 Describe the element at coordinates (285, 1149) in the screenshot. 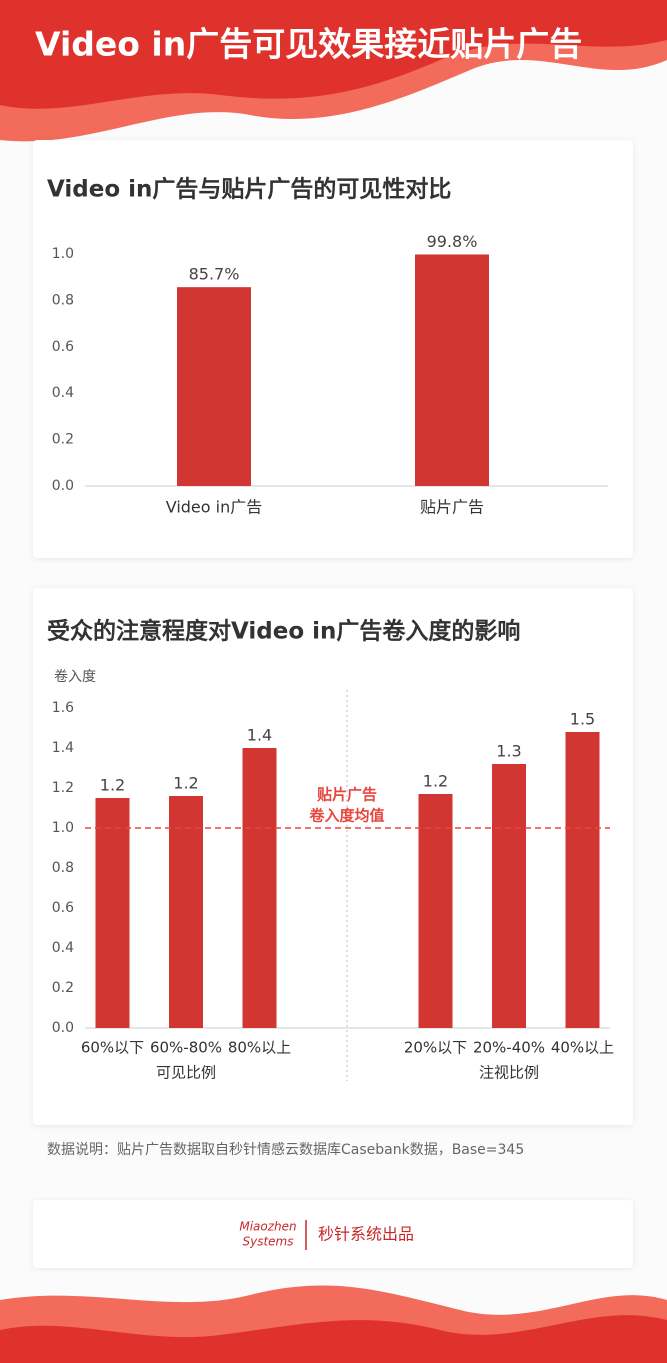

I see `note: 数据说明：贴片广告数据取自秒针情感云数据库Casebank数据，Base=345` at that location.